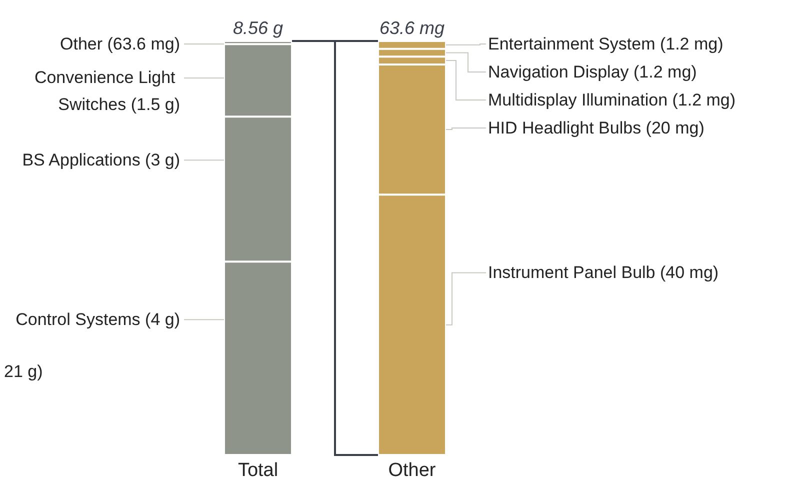 This screenshot has width=794, height=483. What do you see at coordinates (412, 470) in the screenshot?
I see `x-tick-label: Other` at bounding box center [412, 470].